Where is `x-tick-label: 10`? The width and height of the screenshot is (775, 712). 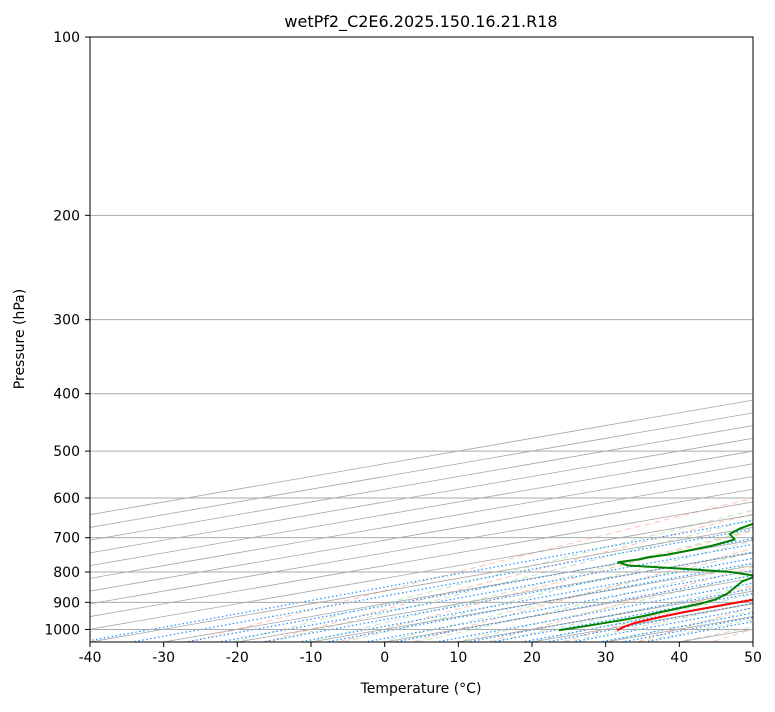
x-tick-label: 10 is located at coordinates (458, 658).